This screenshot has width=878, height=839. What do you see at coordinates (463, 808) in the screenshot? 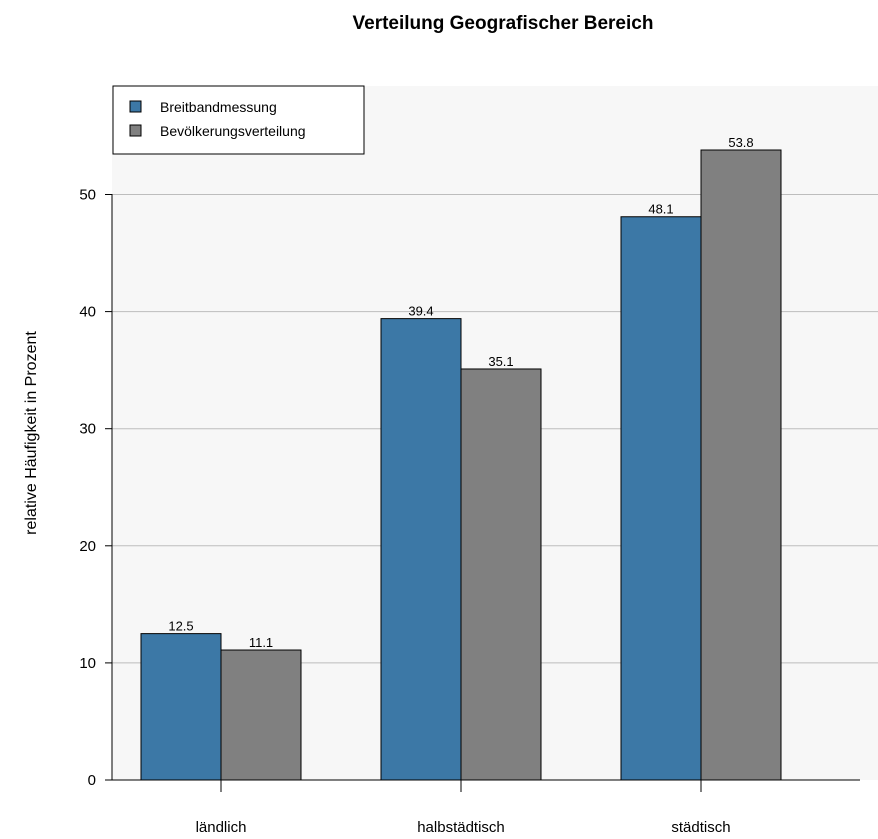
I see `x-axis-ticks: ländlich halbstädtisch städtisch` at bounding box center [463, 808].